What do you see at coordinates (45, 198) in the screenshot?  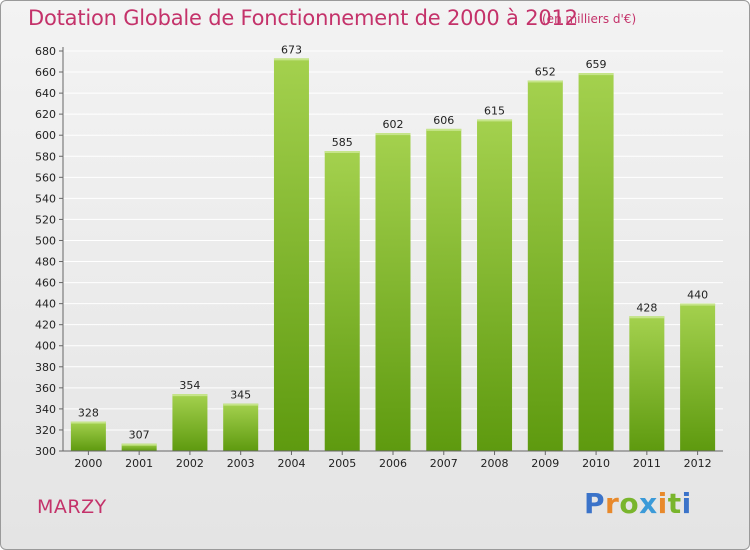 I see `y-tick-label: 540` at bounding box center [45, 198].